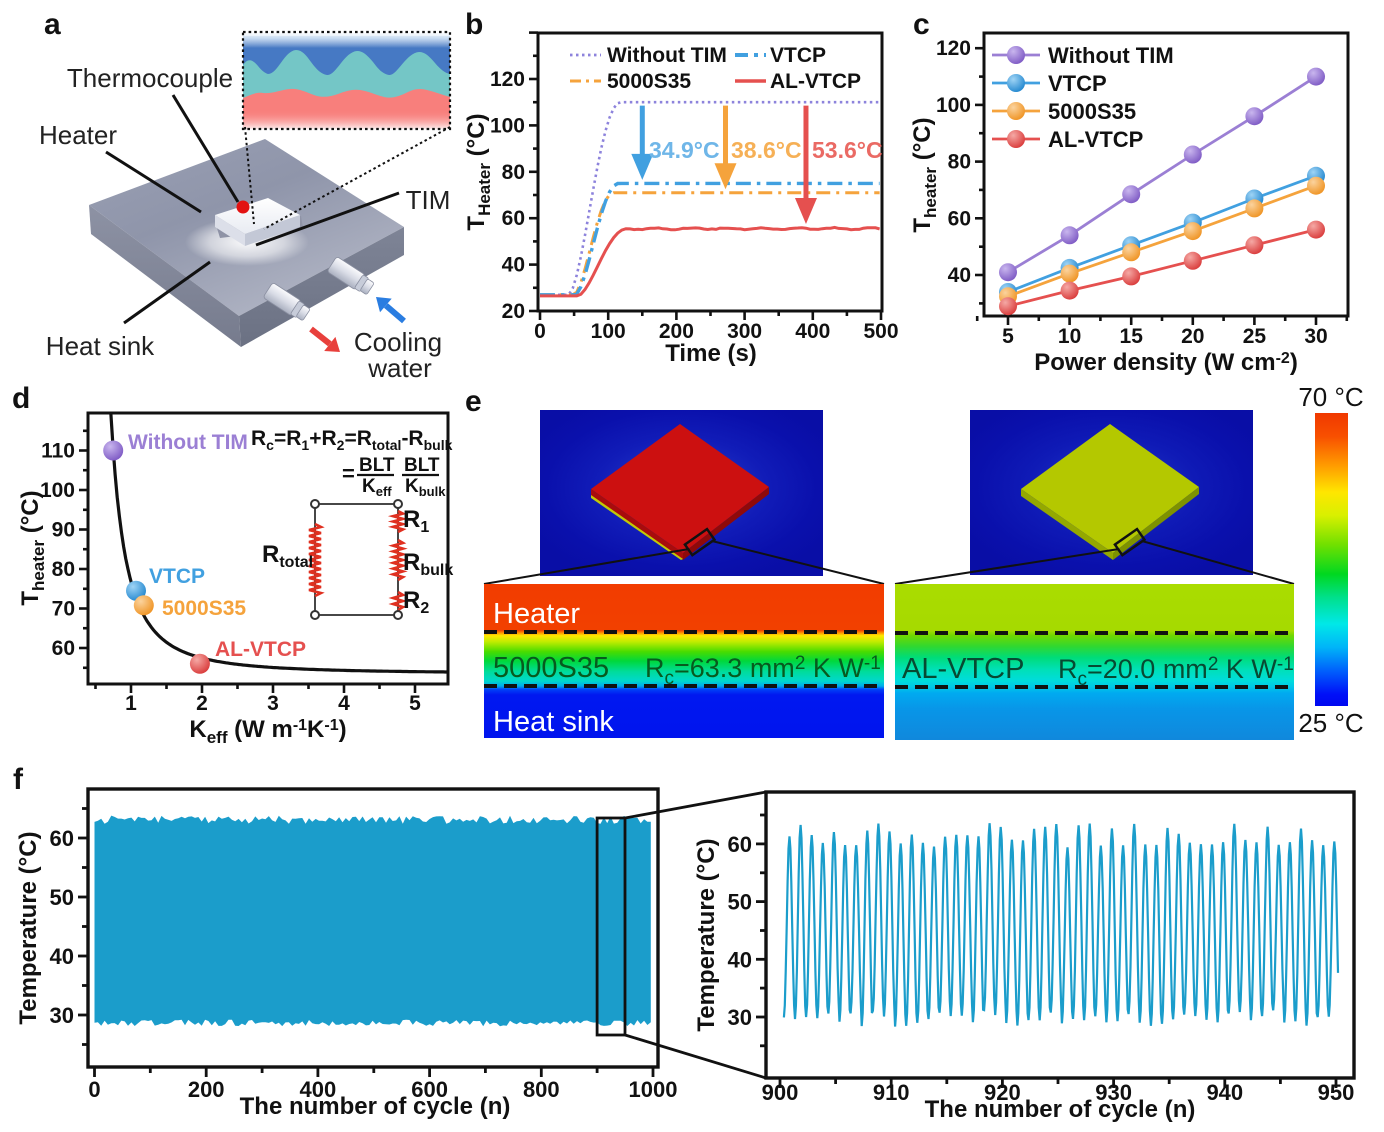 This screenshot has height=1132, width=1384. What do you see at coordinates (1336, 1092) in the screenshot?
I see `svg-text: 950` at bounding box center [1336, 1092].